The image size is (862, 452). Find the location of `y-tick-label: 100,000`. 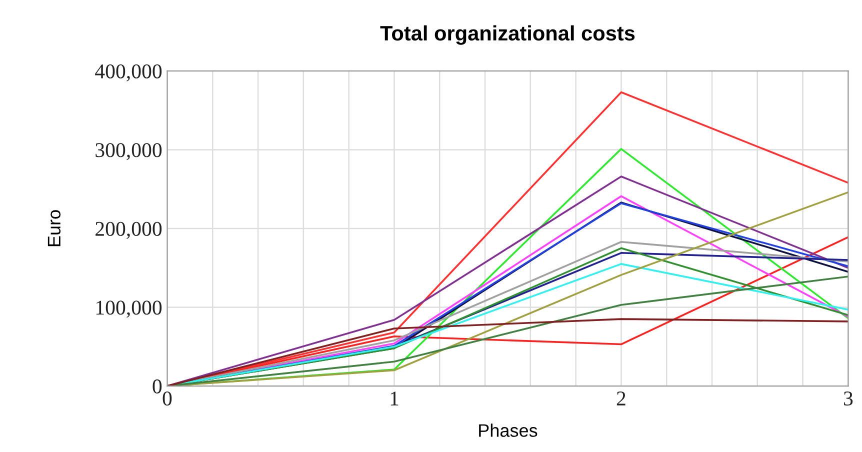

y-tick-label: 100,000 is located at coordinates (129, 309).